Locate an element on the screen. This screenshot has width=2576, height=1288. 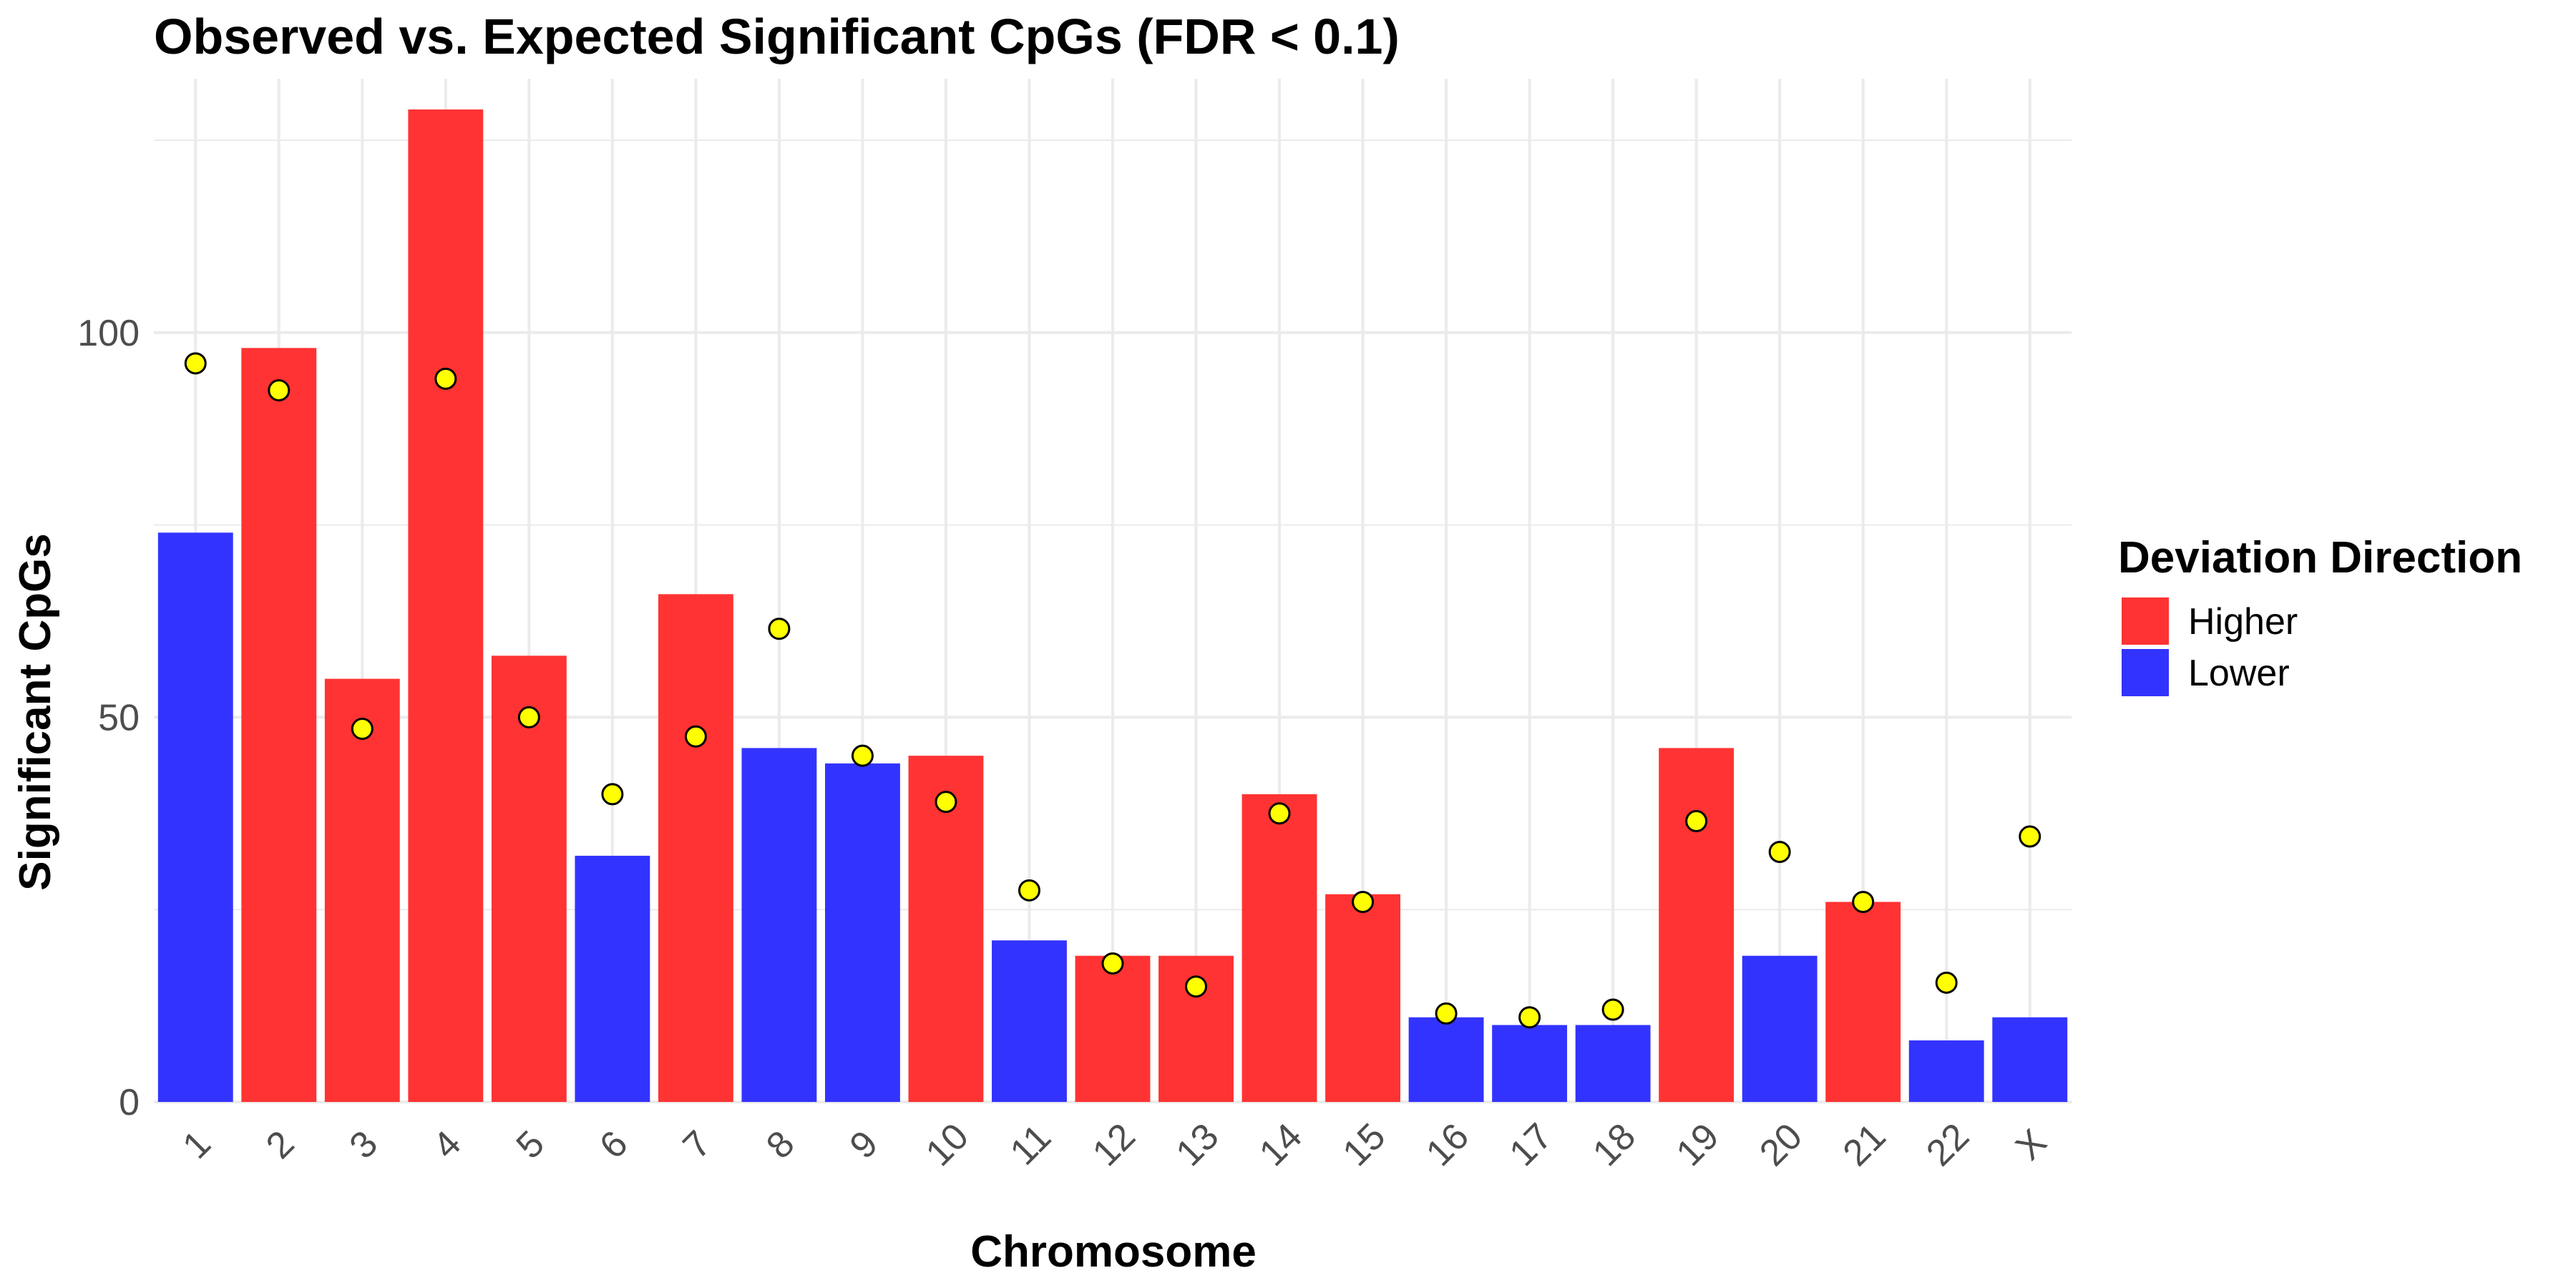
y-tick-label: 0 is located at coordinates (129, 1102).